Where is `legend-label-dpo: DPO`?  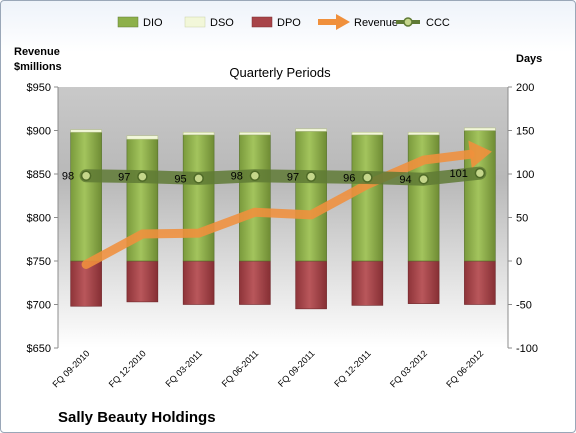 legend-label-dpo: DPO is located at coordinates (289, 23).